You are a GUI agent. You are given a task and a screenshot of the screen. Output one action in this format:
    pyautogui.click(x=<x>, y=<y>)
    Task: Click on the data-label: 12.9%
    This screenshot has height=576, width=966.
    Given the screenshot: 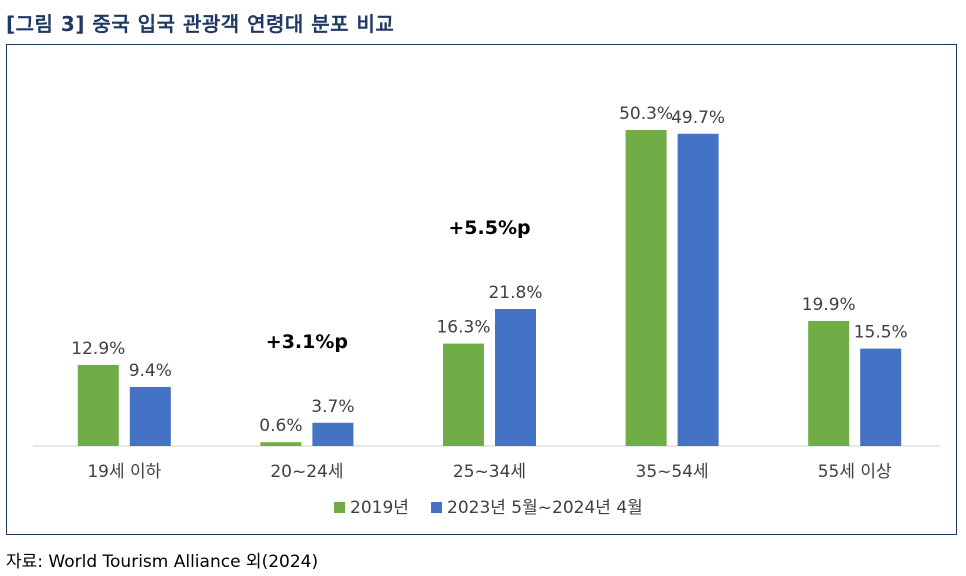 What is the action you would take?
    pyautogui.click(x=98, y=349)
    